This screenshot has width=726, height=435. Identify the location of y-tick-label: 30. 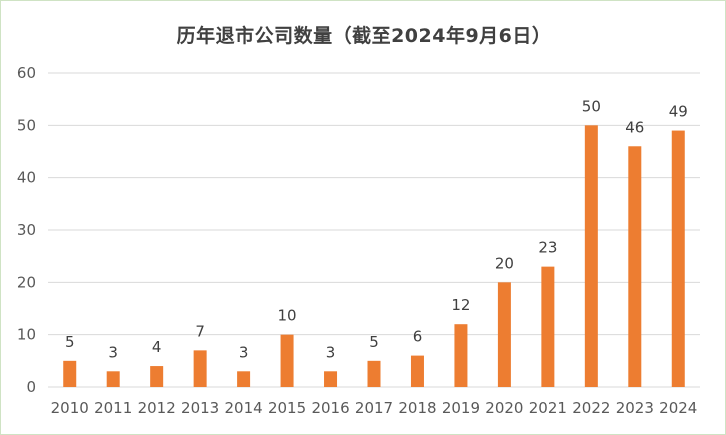
(26, 230).